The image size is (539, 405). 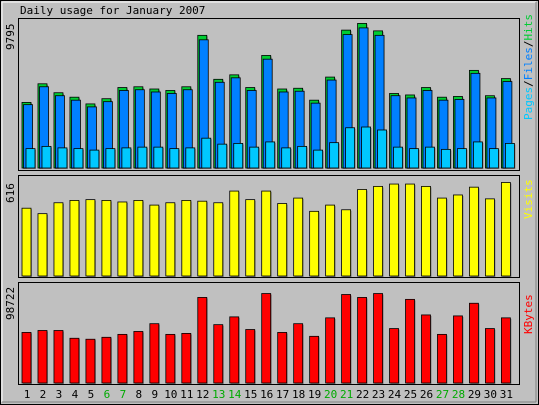 What do you see at coordinates (298, 394) in the screenshot?
I see `day-label: 18` at bounding box center [298, 394].